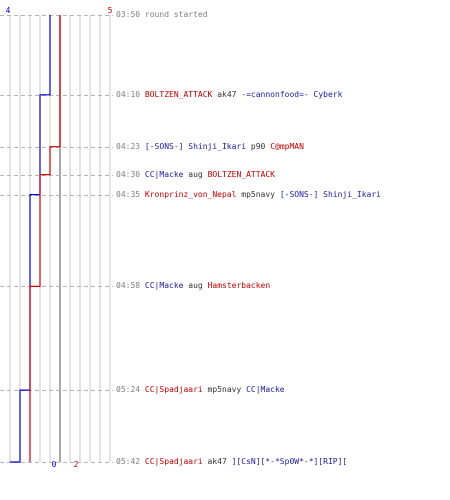  I want to click on event-time: 04:23, so click(128, 146).